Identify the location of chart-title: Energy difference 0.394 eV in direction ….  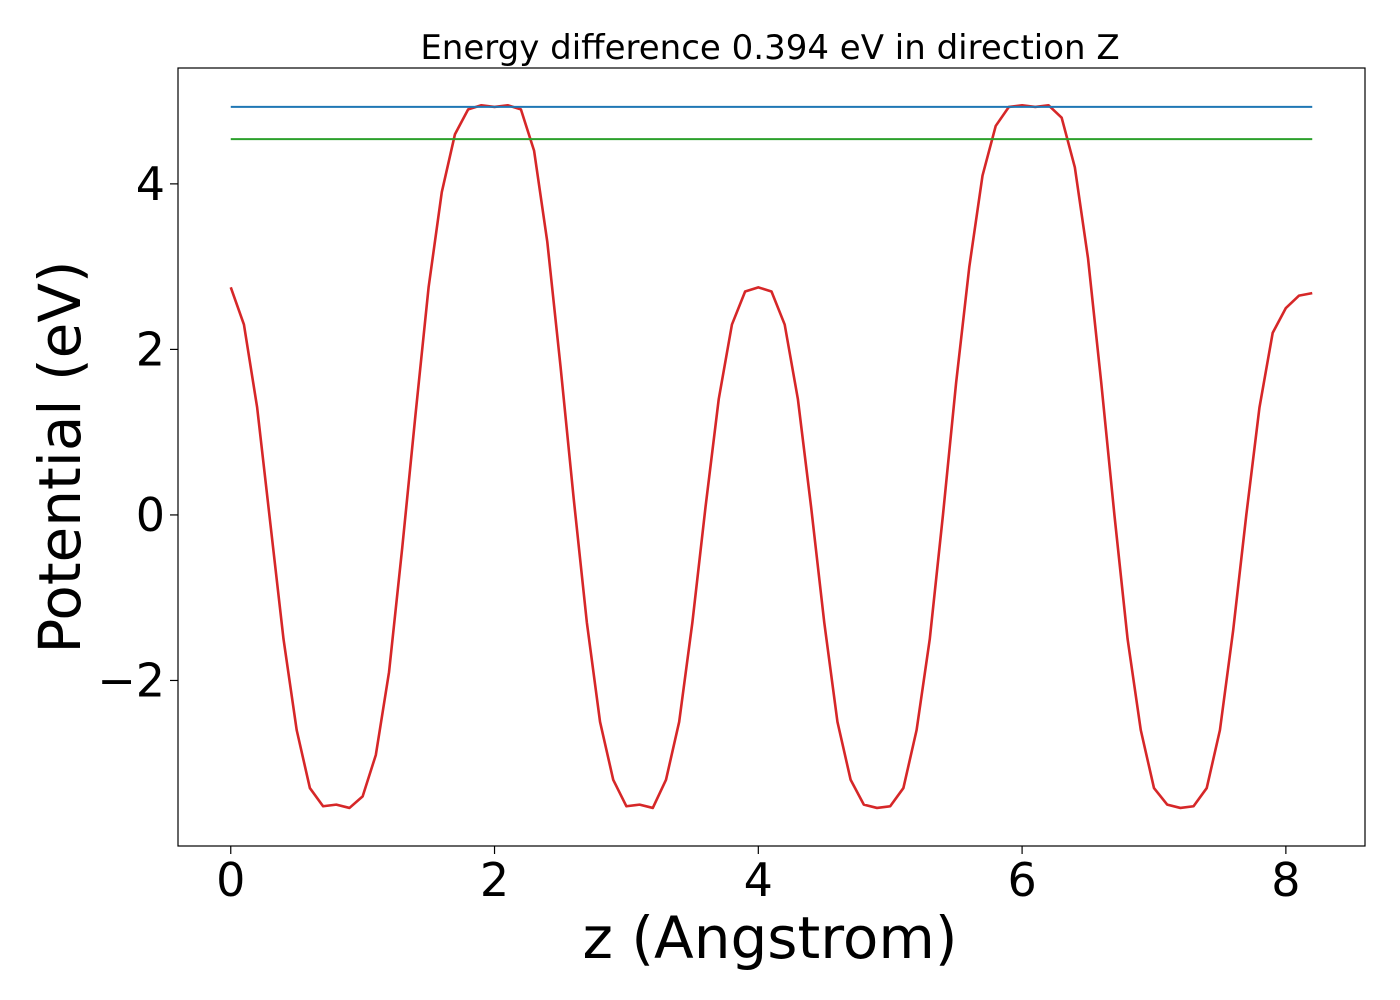
(769, 48).